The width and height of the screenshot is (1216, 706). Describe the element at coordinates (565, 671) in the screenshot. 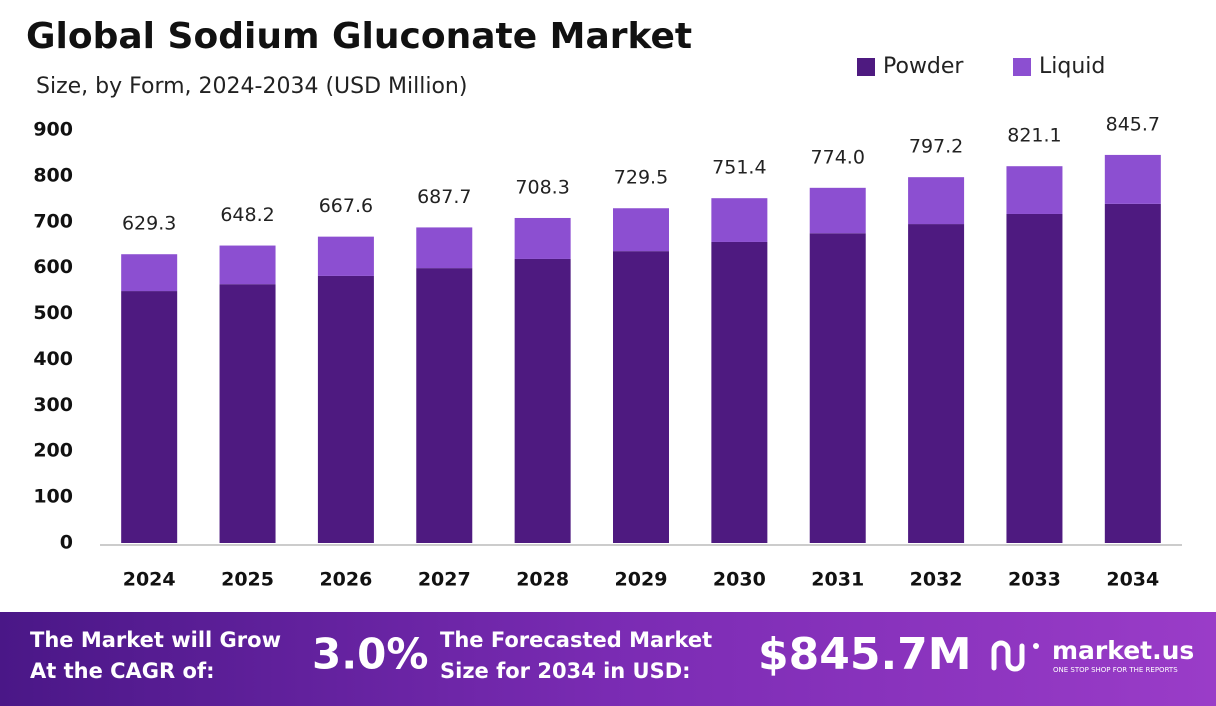

I see `footer-forecast-text: Size for 2034 in USD:` at that location.